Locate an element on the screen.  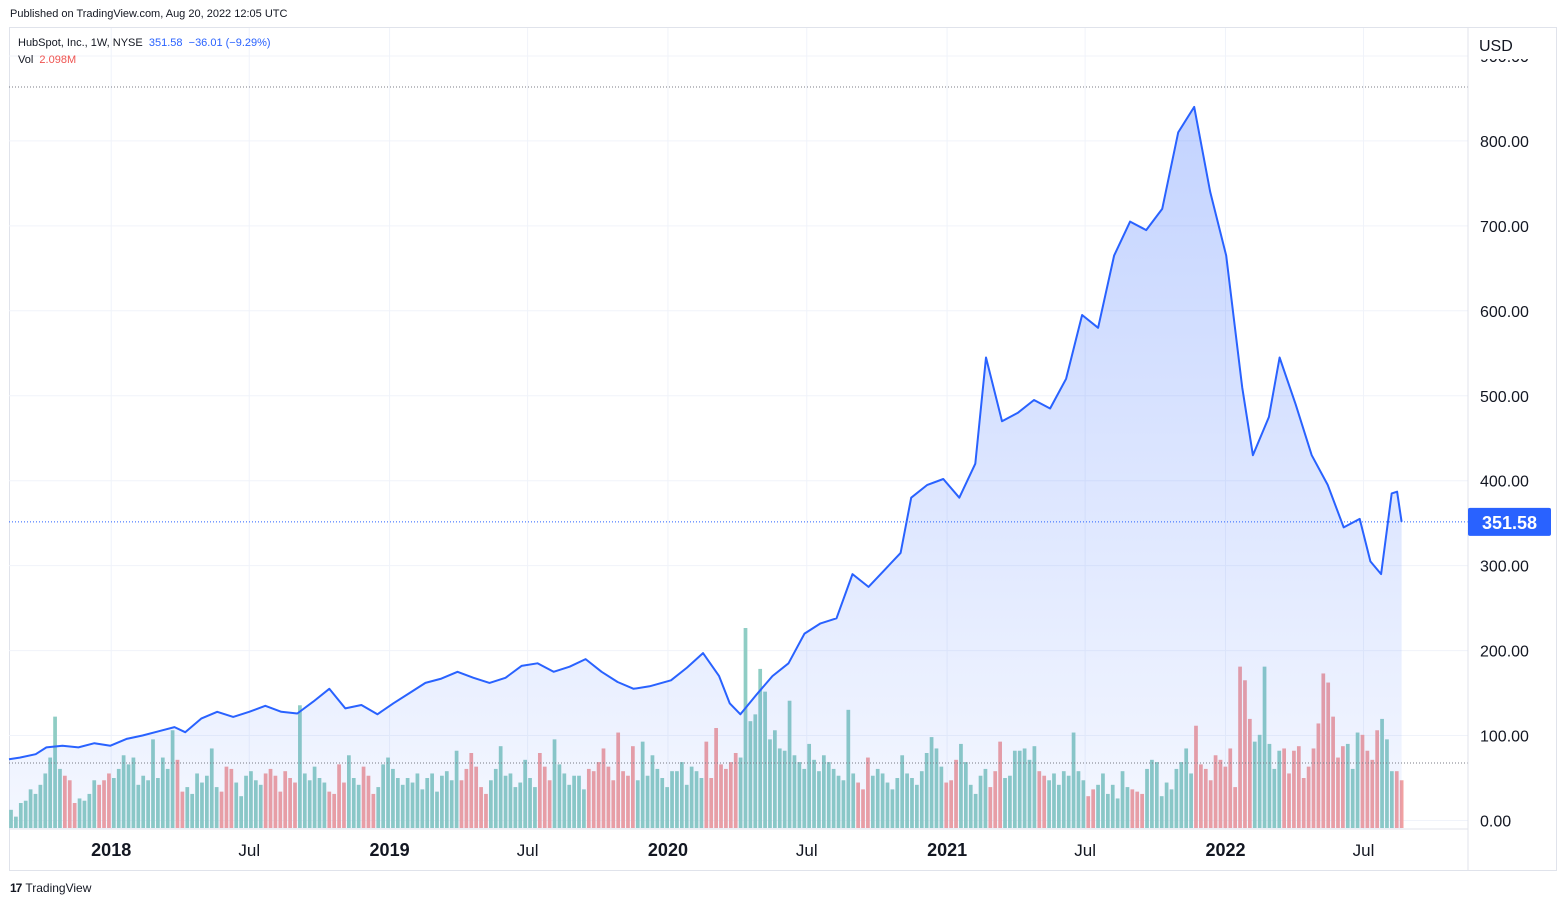
y-tick-label: 700.00 is located at coordinates (1504, 227).